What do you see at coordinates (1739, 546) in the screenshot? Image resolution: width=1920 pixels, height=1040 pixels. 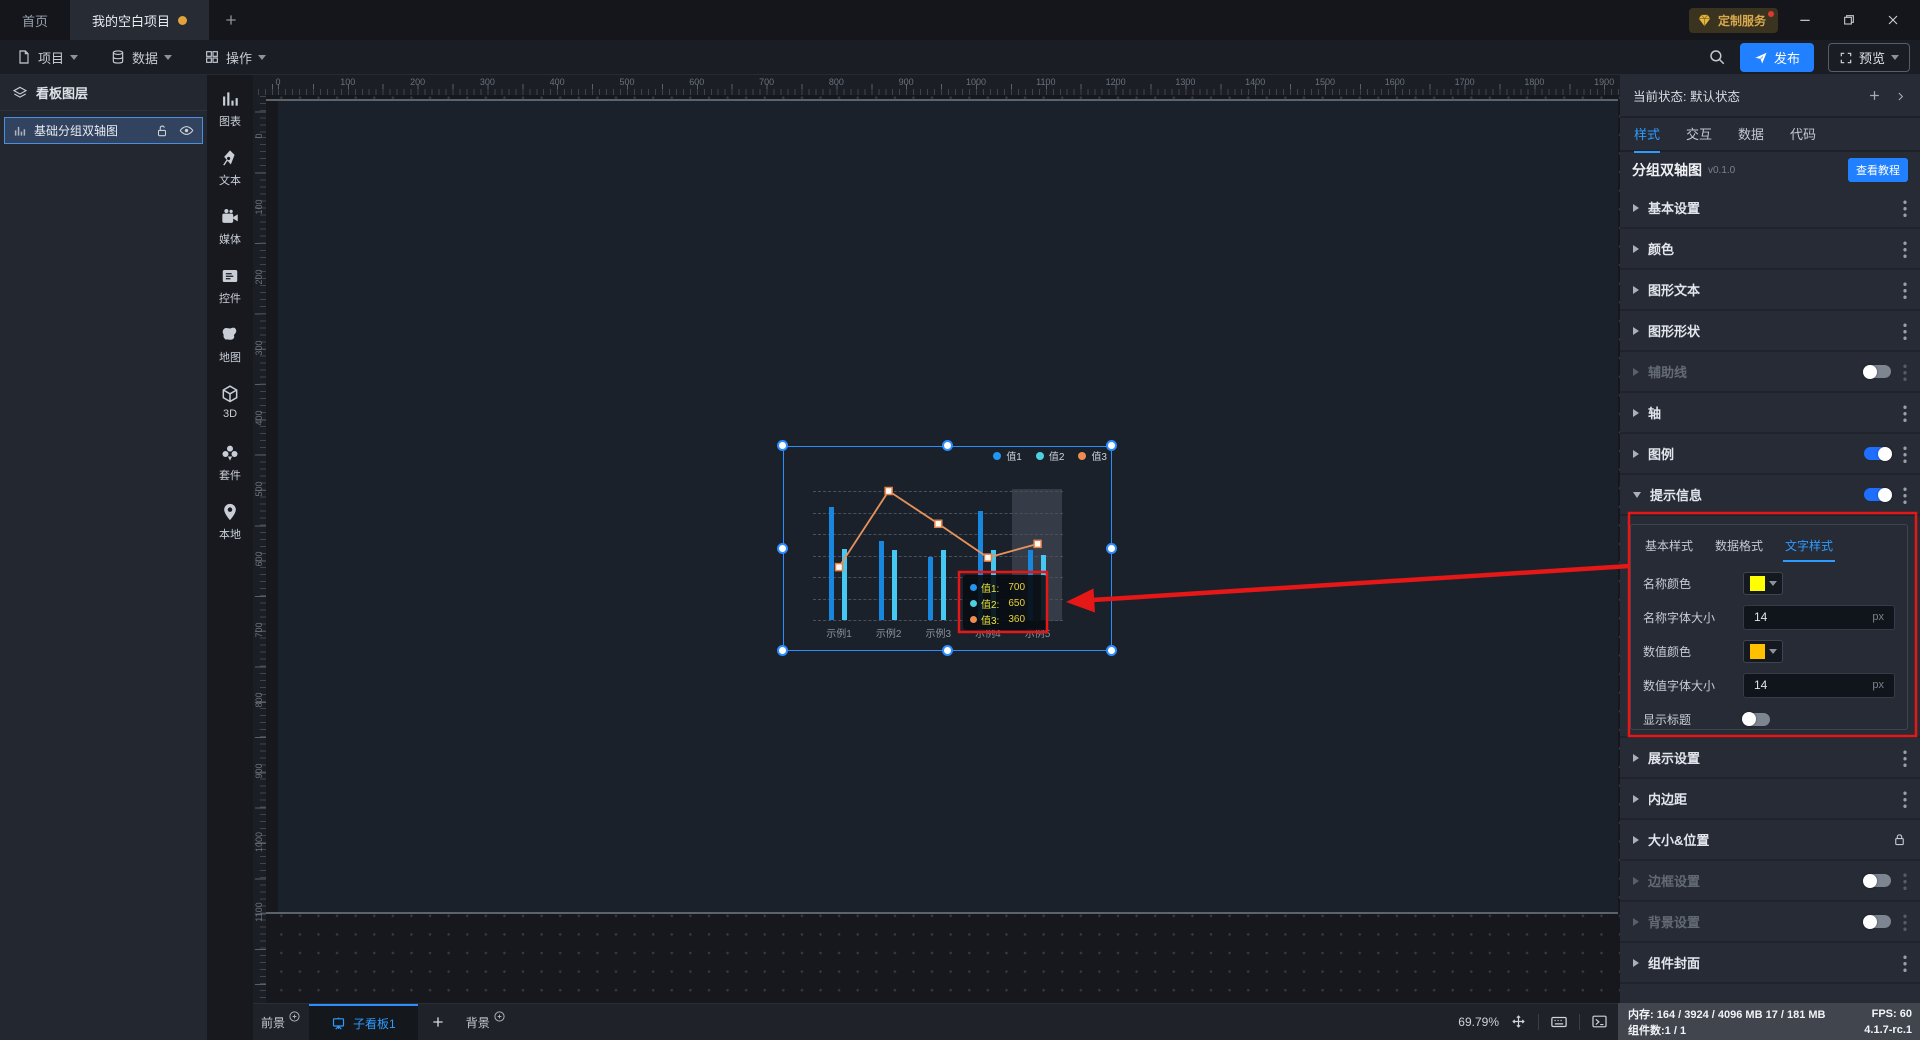 I see `editor-tab-数据格式: 数据格式` at bounding box center [1739, 546].